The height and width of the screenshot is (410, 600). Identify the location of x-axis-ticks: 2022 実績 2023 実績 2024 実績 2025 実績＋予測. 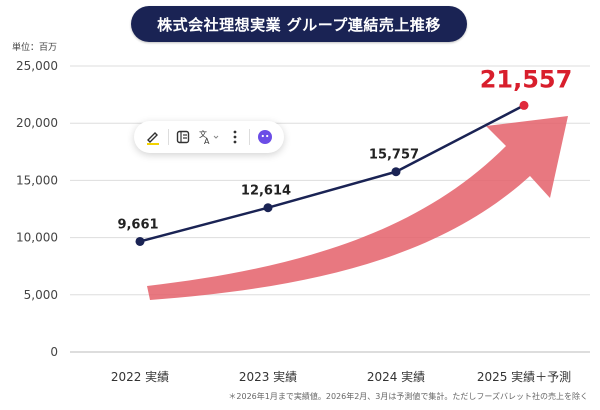
(341, 376).